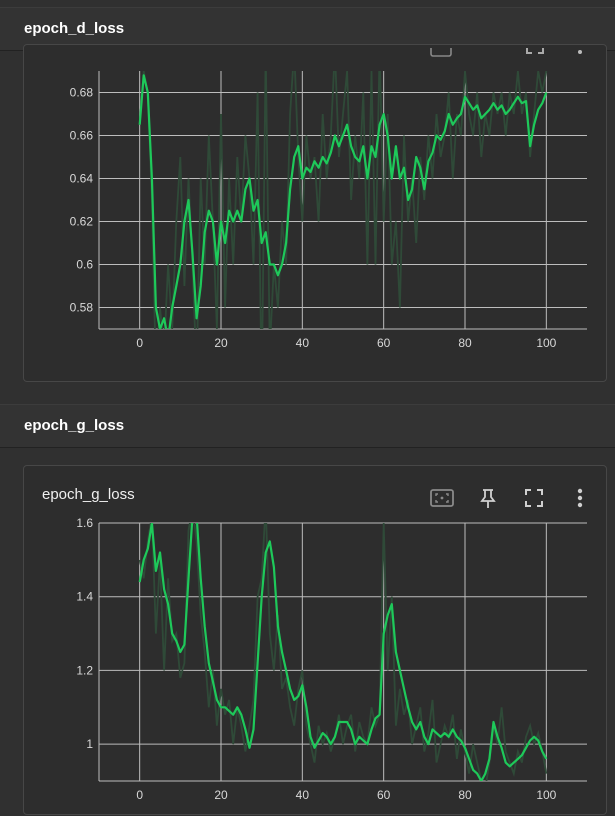 The width and height of the screenshot is (615, 816). Describe the element at coordinates (488, 498) in the screenshot. I see `pin-icon` at that location.